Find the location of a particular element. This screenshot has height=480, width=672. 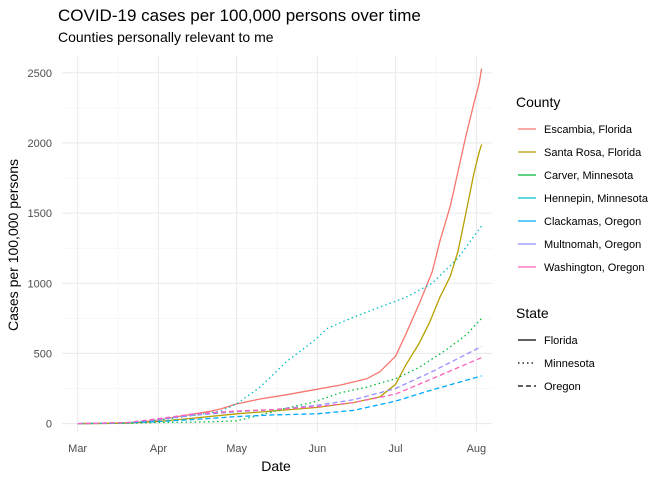

legend-state-label: Florida is located at coordinates (561, 341).